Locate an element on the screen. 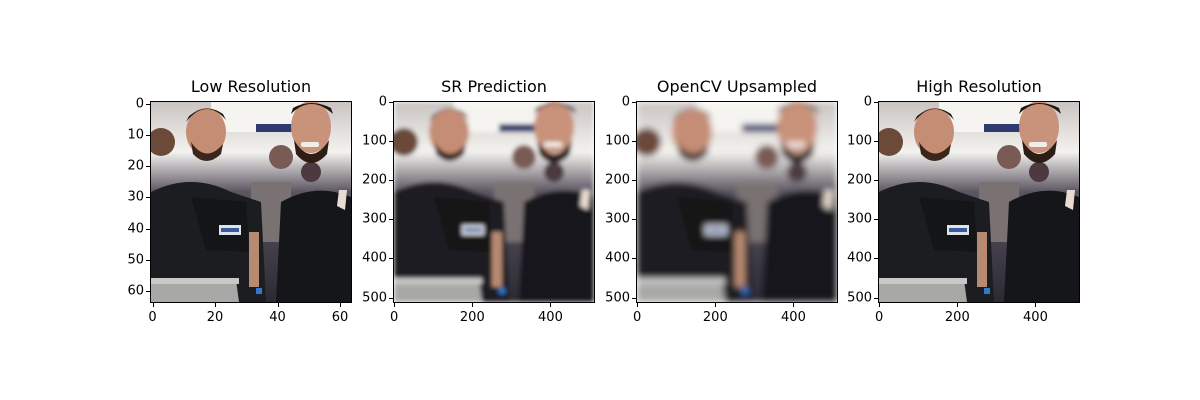  x-tick-label: 20 is located at coordinates (215, 317).